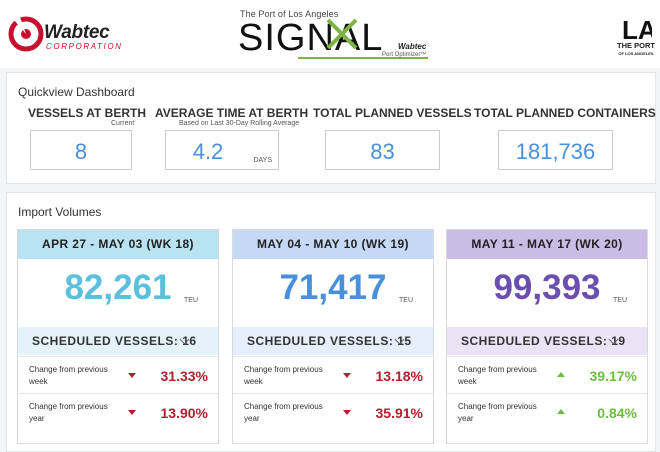 The image size is (660, 452). What do you see at coordinates (184, 413) in the screenshot?
I see `change-percent: 13.90%` at bounding box center [184, 413].